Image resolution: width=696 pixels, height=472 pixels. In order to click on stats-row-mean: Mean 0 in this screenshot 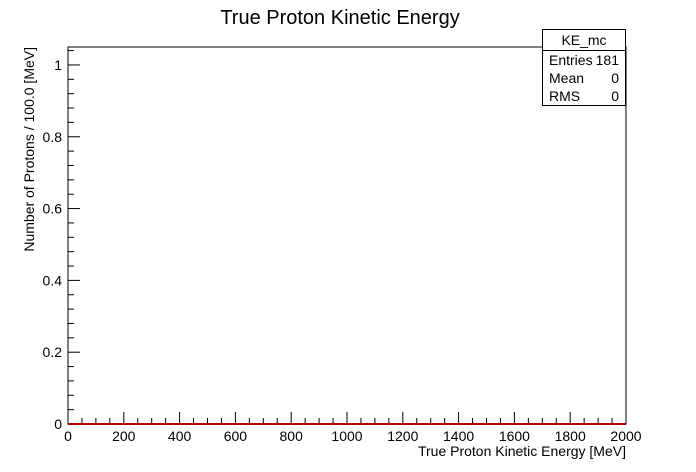, I will do `click(584, 78)`.